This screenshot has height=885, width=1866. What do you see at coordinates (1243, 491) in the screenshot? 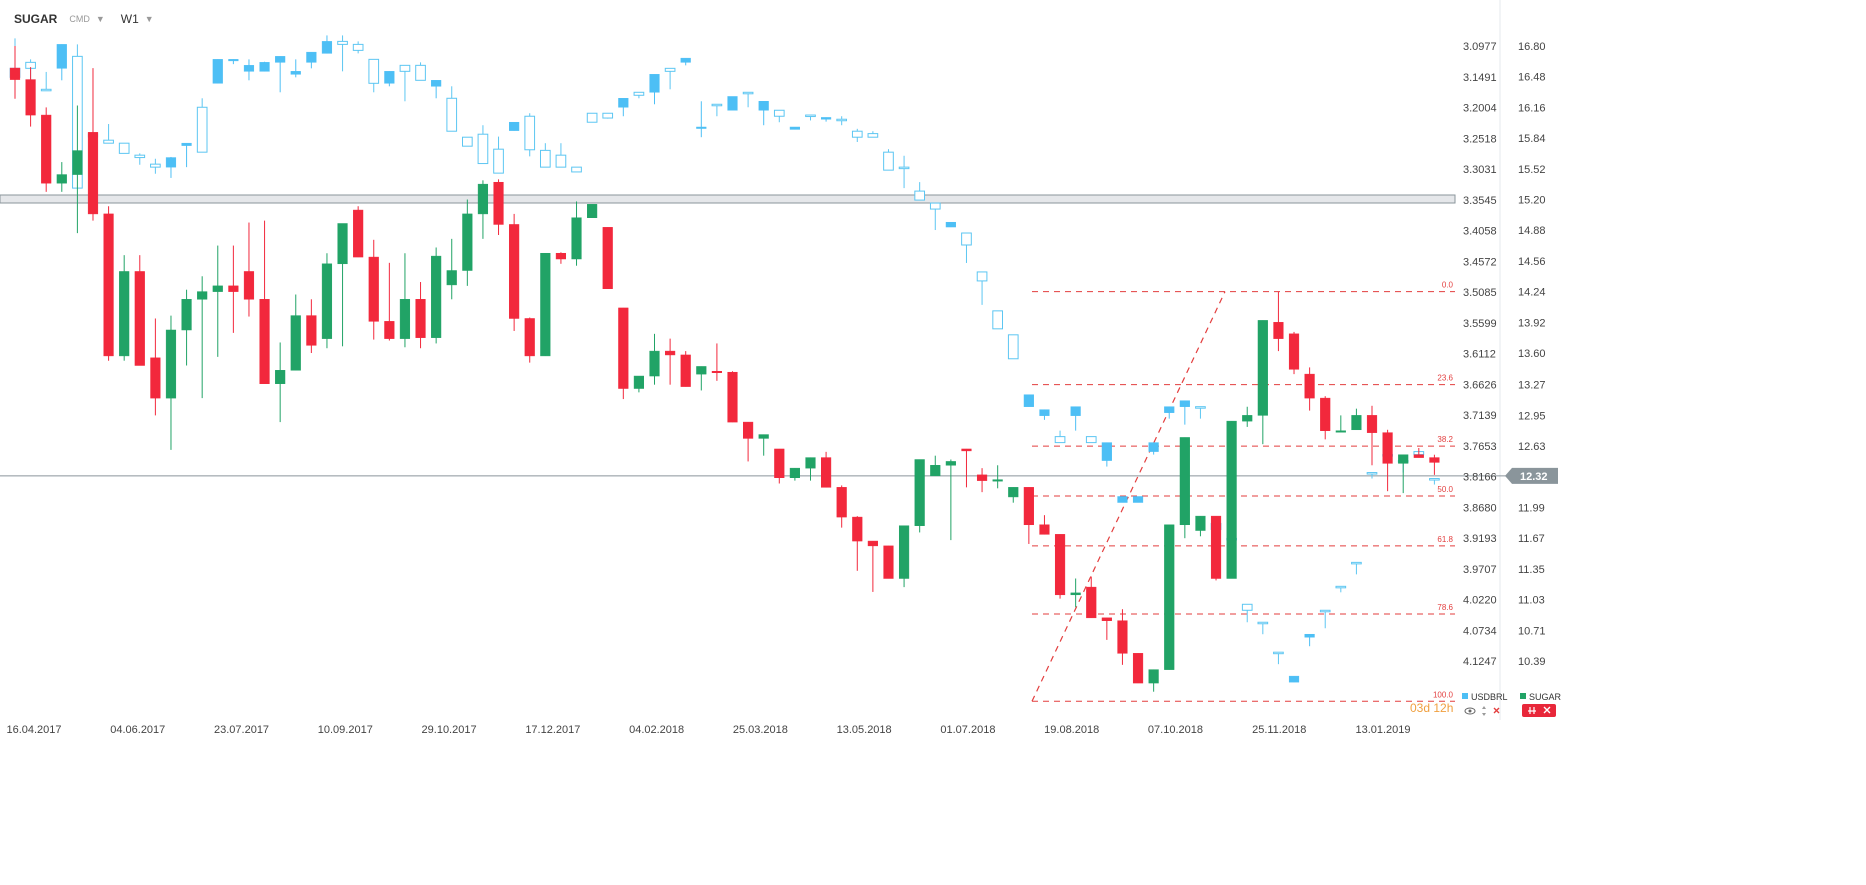
I see `fibonacci-retracement: 0.0 23.6 38.2 50.0 61.8 78.6 100.0` at bounding box center [1243, 491].